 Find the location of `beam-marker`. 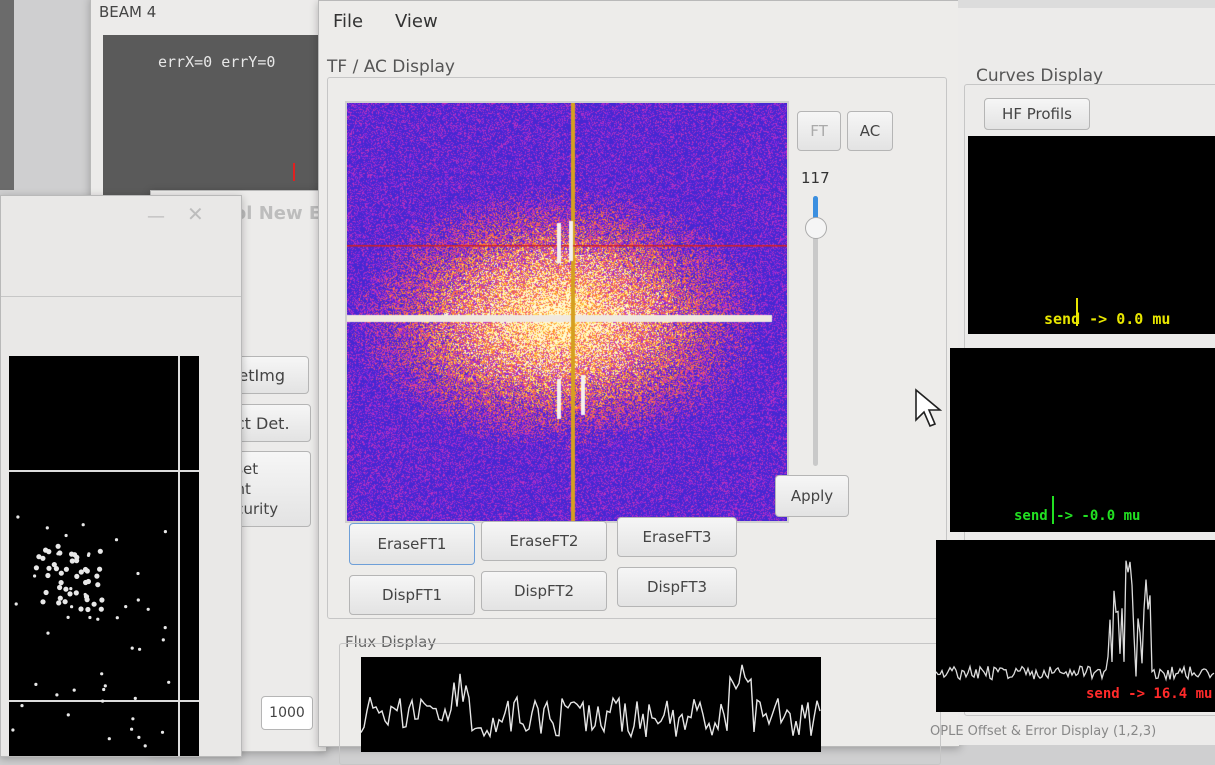

beam-marker is located at coordinates (294, 172).